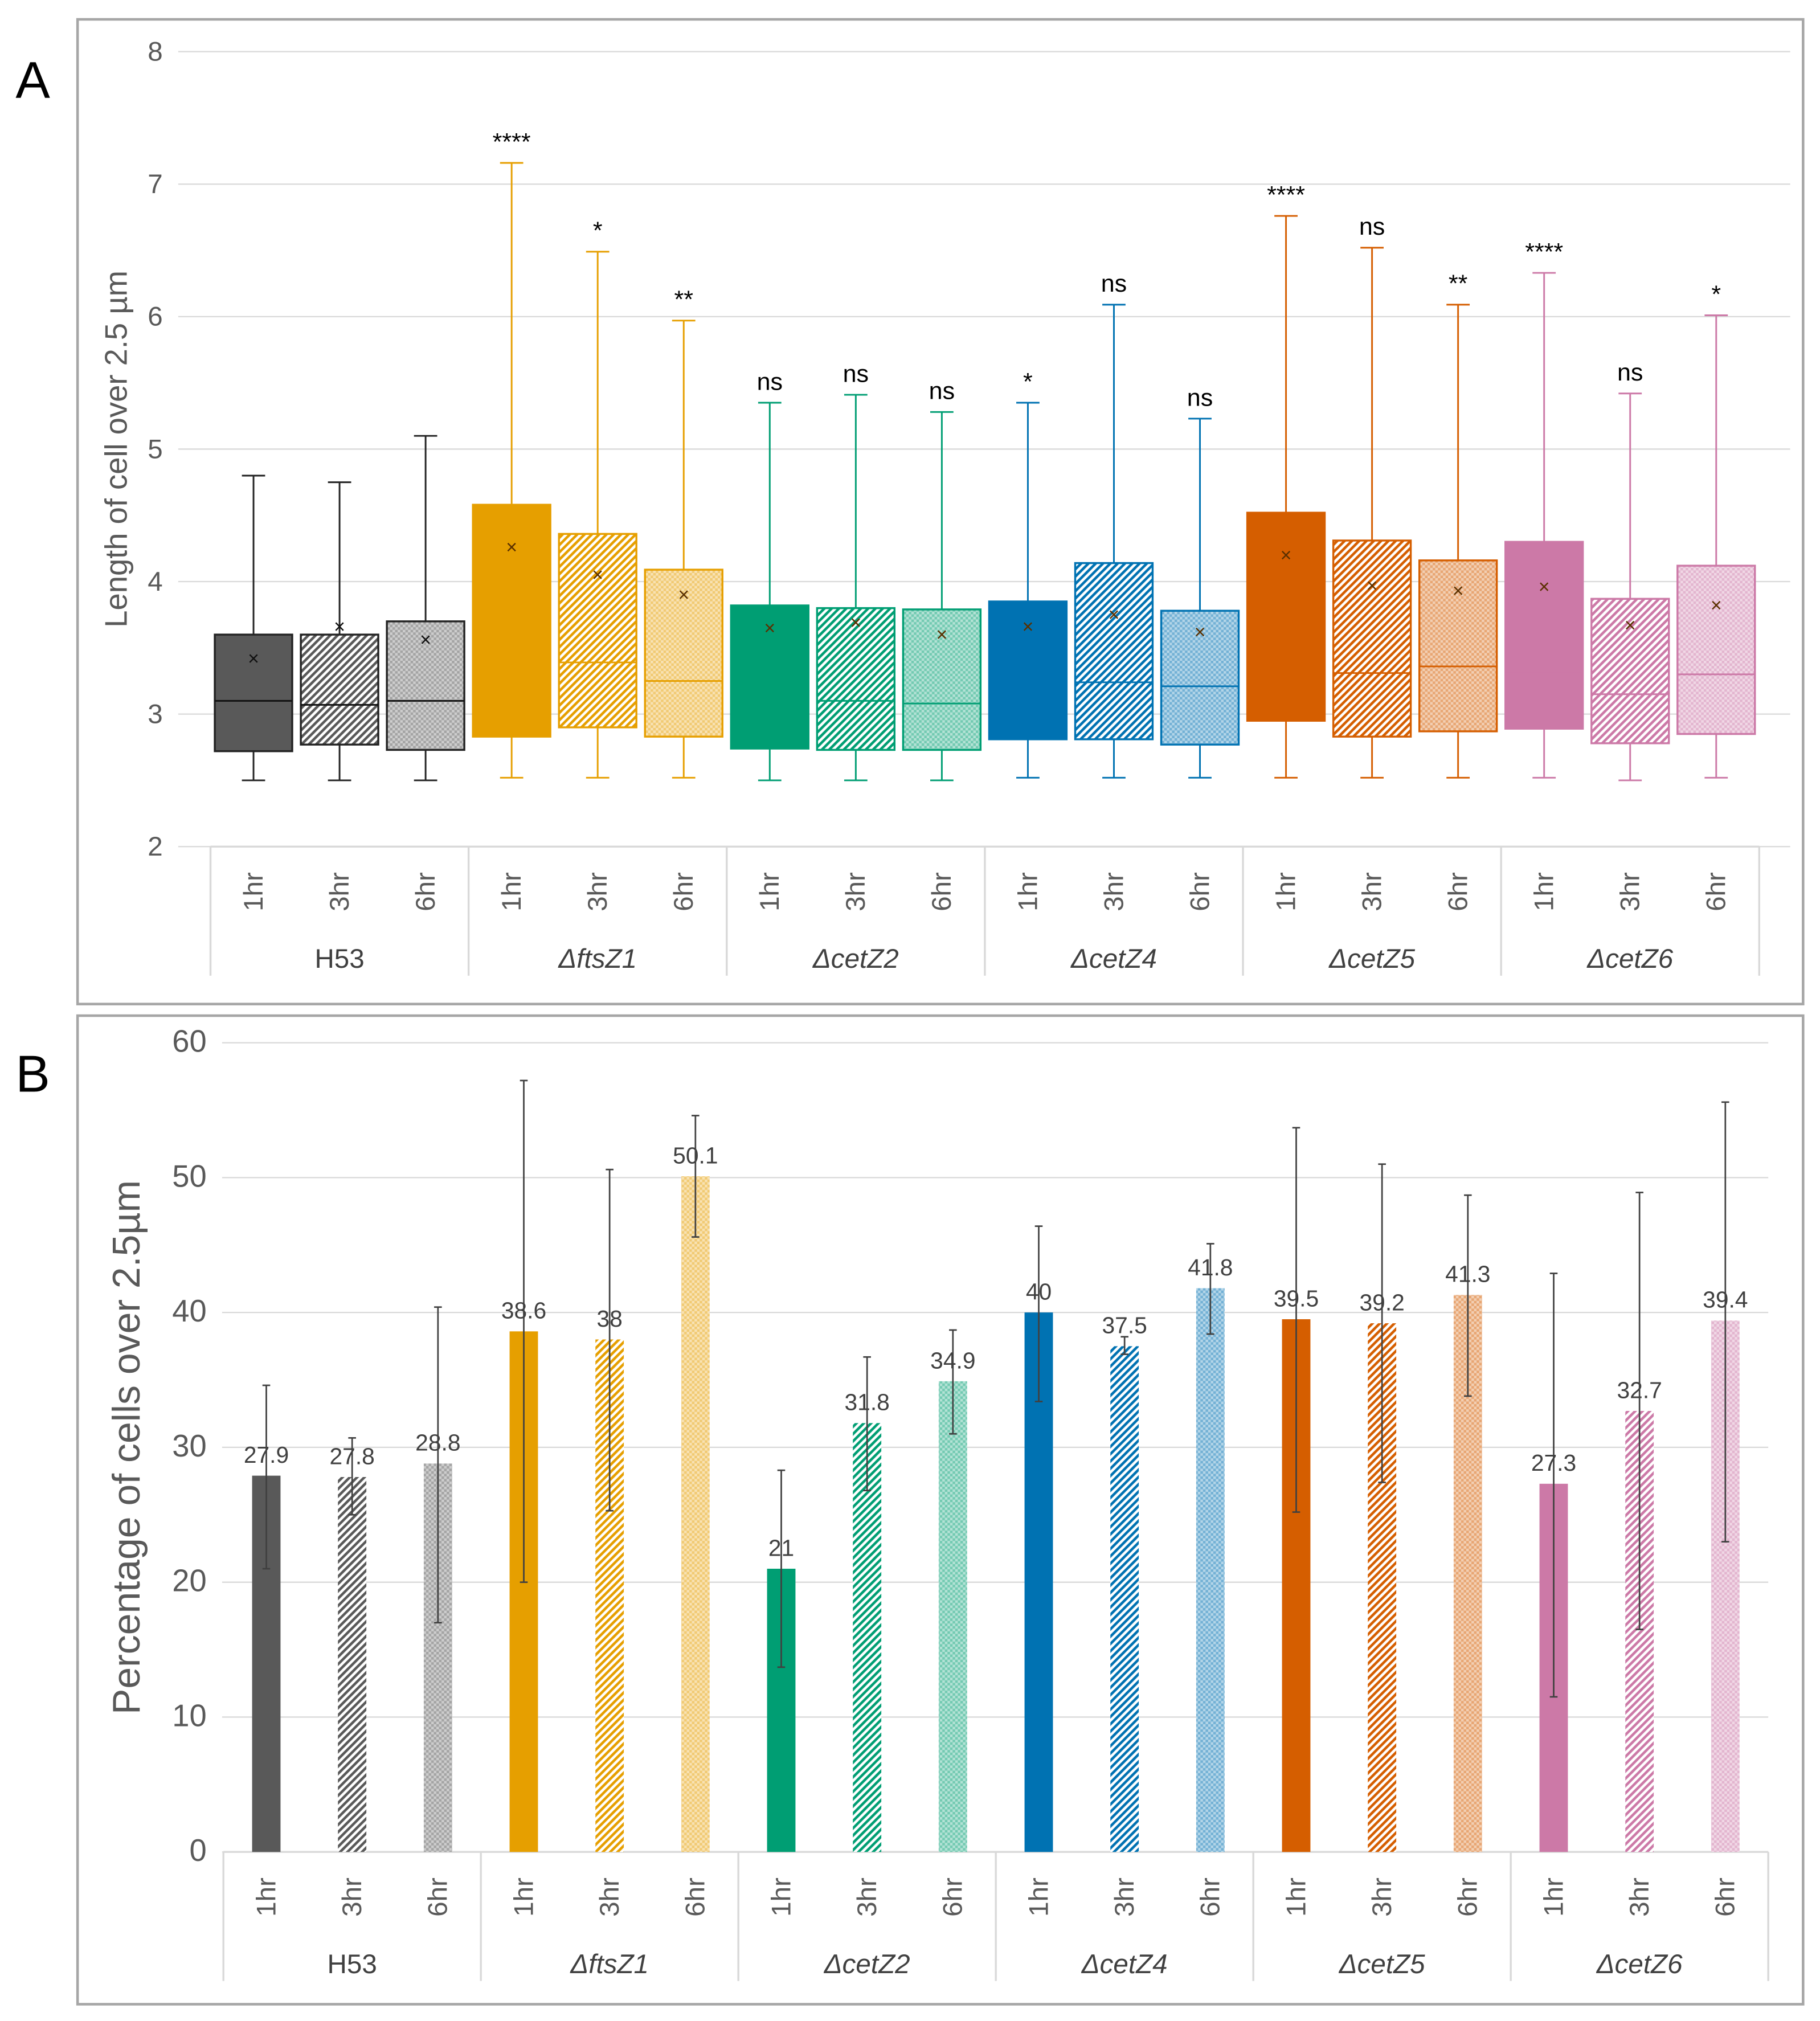 The width and height of the screenshot is (1820, 2021). I want to click on box-10: × ns, so click(1114, 524).